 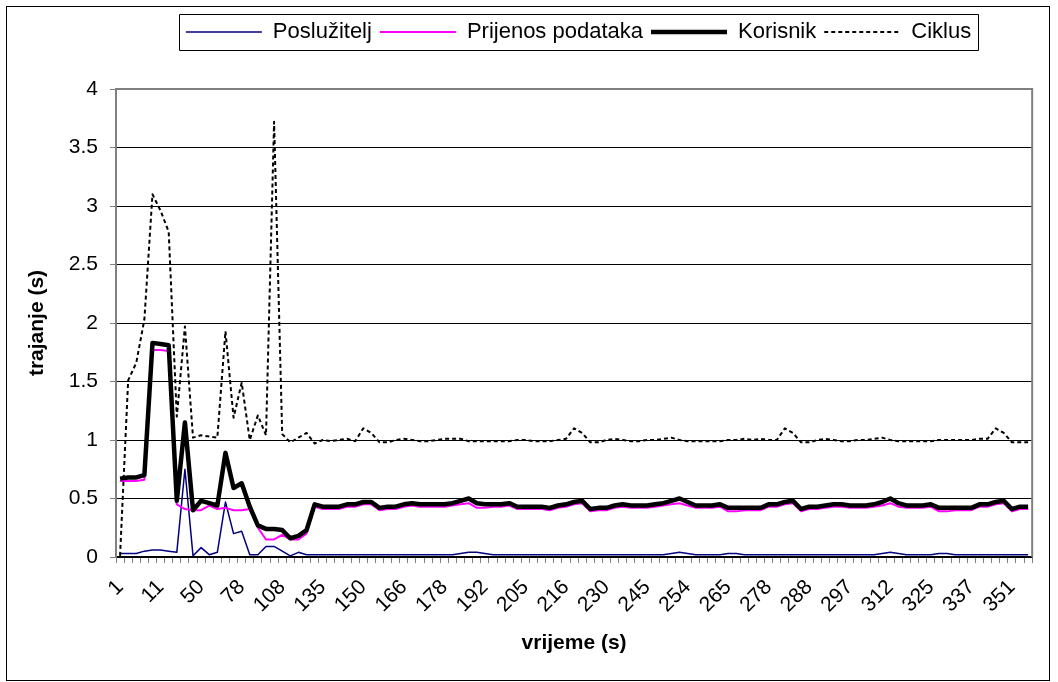 I want to click on y-tick-label: 3, so click(x=92, y=204).